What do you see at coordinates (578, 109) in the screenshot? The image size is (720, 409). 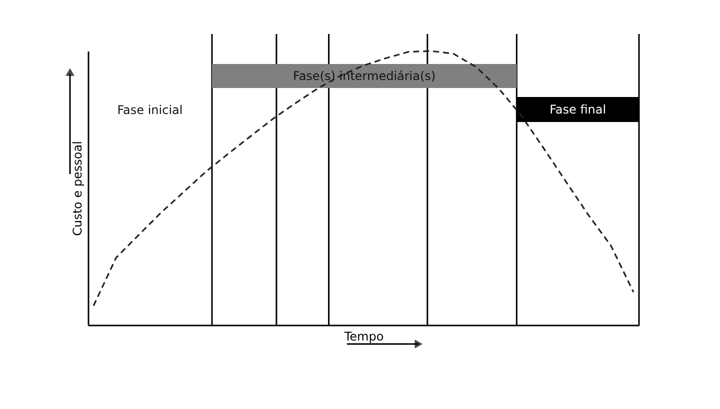 I see `annotation: Fase final` at bounding box center [578, 109].